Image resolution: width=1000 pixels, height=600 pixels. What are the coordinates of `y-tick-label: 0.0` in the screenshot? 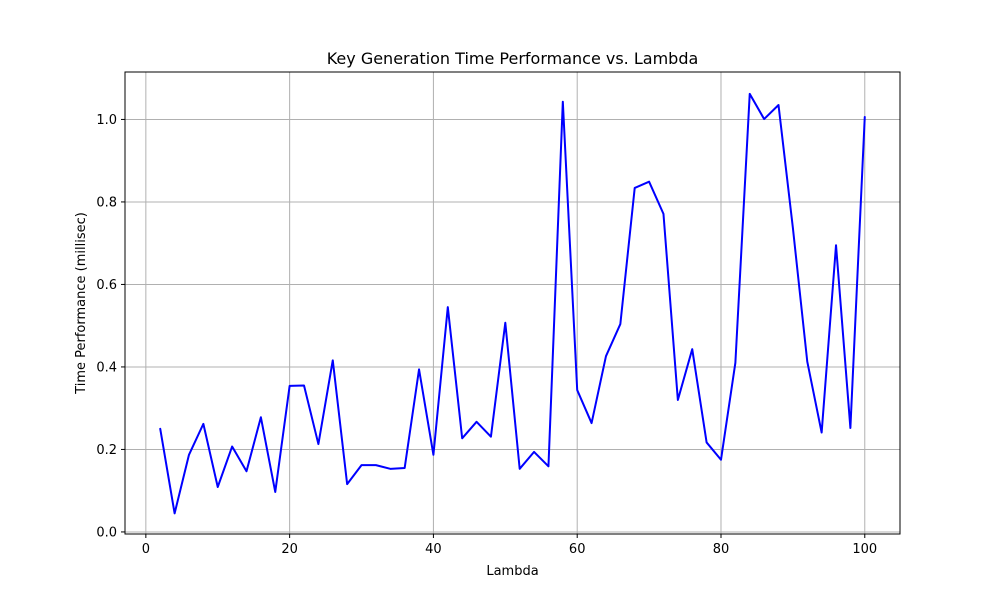 It's located at (106, 532).